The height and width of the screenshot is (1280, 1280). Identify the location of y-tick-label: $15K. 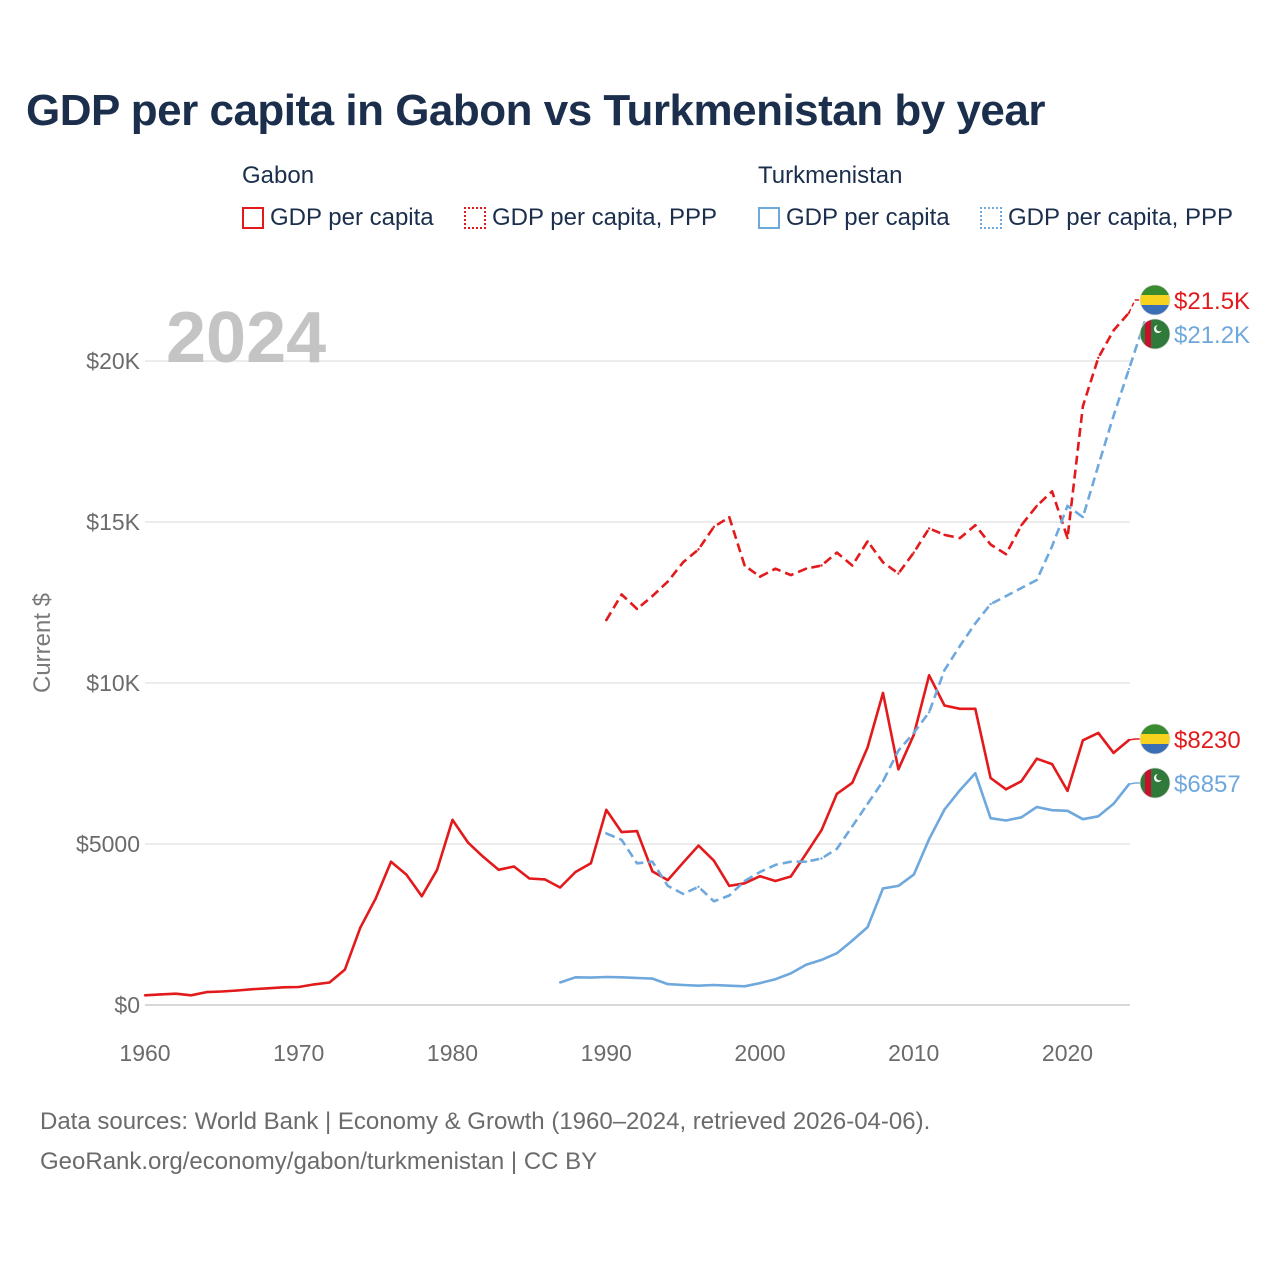
(113, 522).